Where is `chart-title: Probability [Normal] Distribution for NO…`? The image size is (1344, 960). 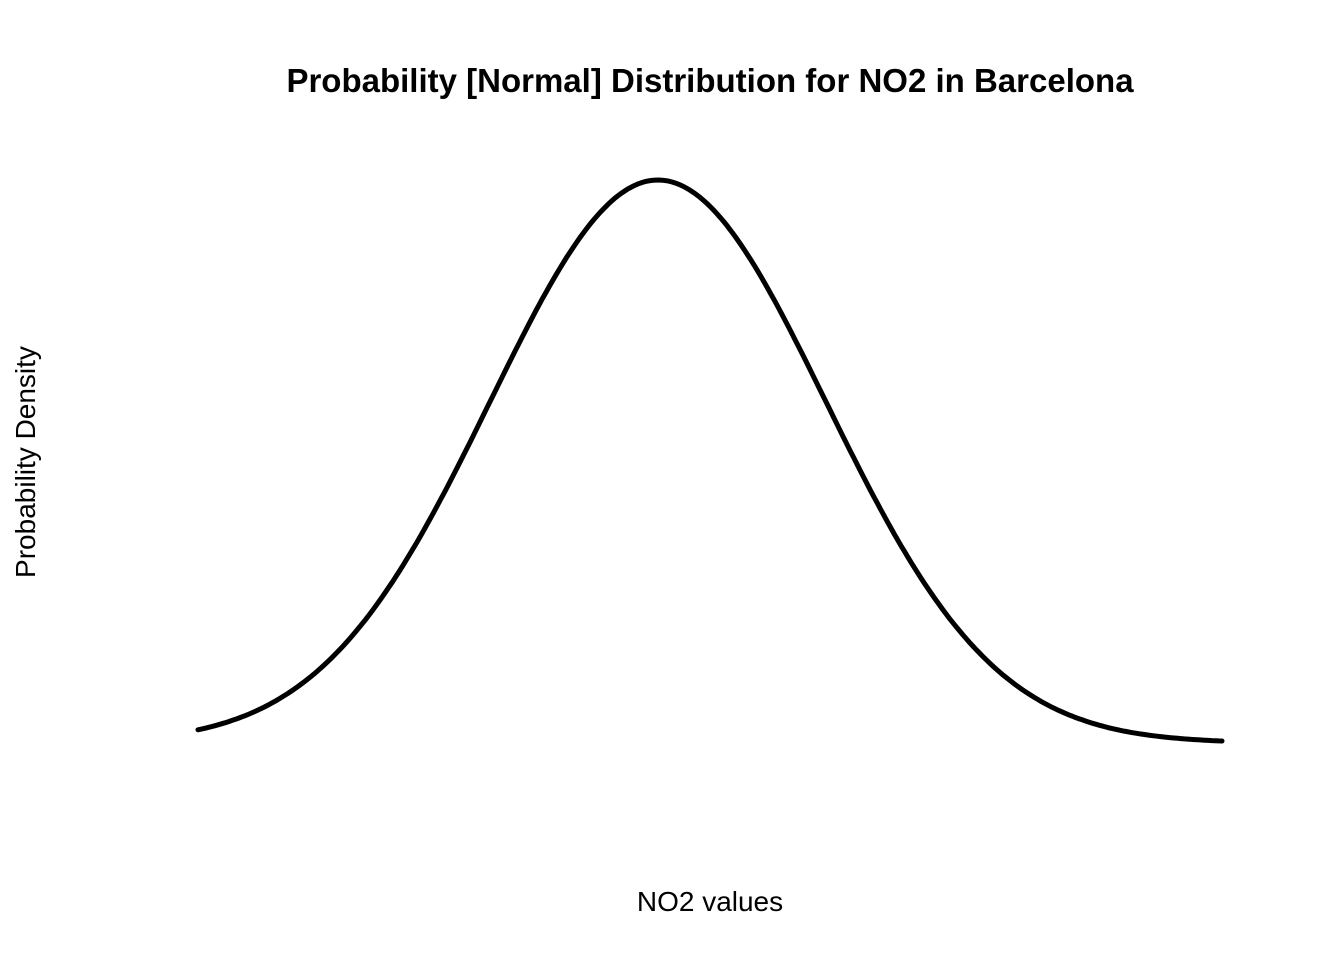 chart-title: Probability [Normal] Distribution for NO… is located at coordinates (710, 80).